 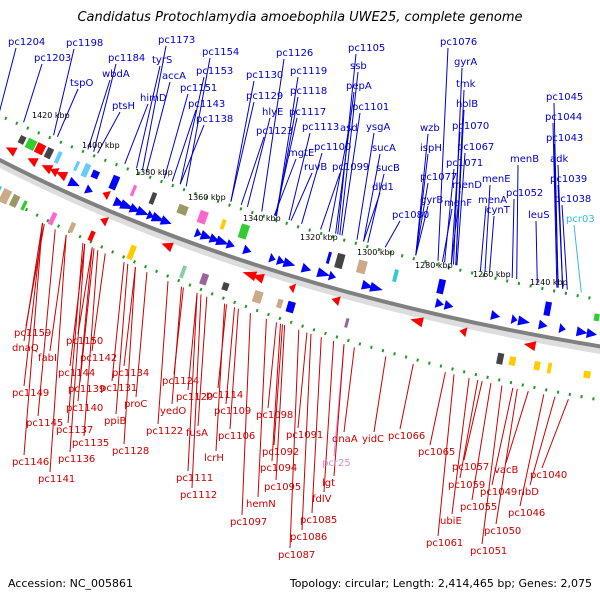 I want to click on gene-label-pc1106: pc1106, so click(x=236, y=436).